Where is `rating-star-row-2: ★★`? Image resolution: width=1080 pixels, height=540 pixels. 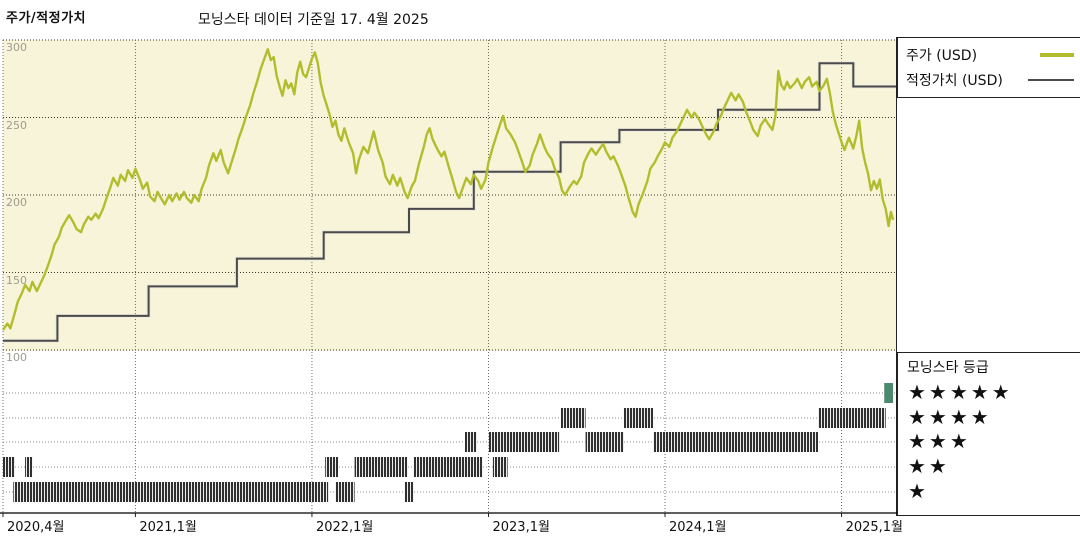
rating-star-row-2: ★★ is located at coordinates (929, 466).